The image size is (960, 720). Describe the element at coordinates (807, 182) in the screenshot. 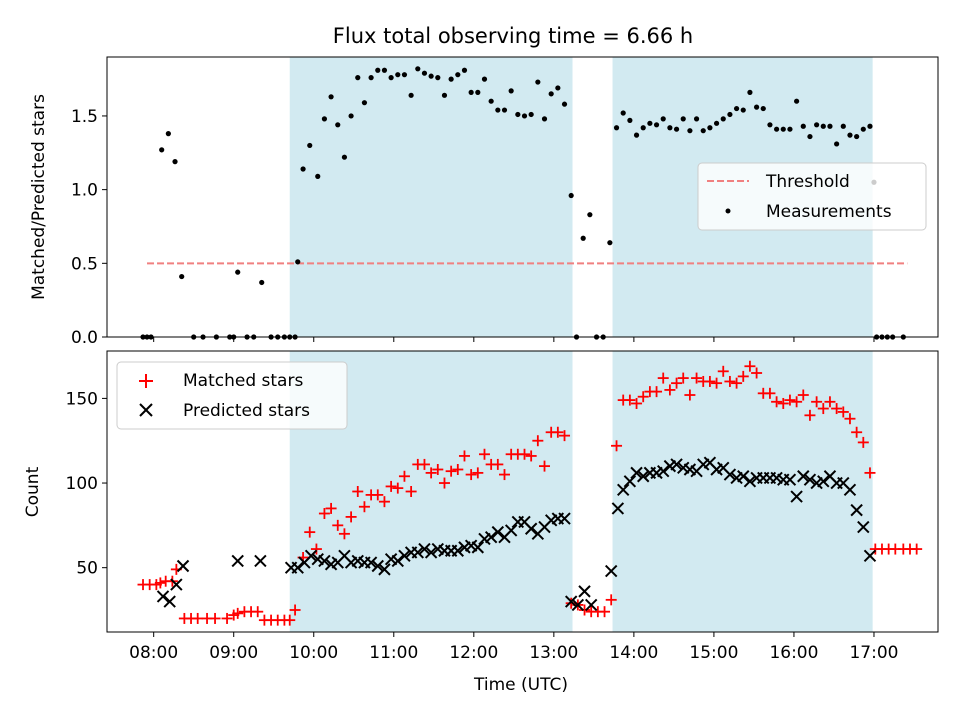

I see `legend-threshold-label: Threshold` at that location.